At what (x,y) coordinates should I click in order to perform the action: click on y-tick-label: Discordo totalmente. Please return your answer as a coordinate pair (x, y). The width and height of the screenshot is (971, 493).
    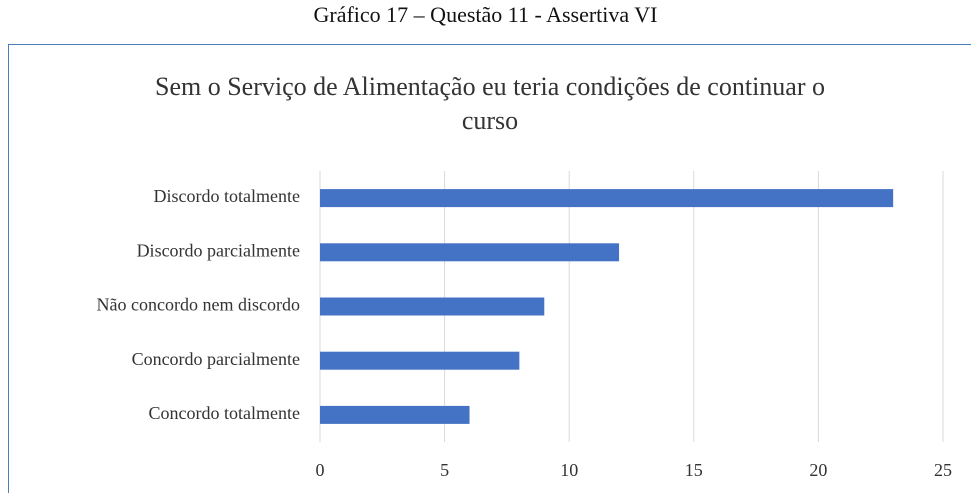
    Looking at the image, I should click on (227, 196).